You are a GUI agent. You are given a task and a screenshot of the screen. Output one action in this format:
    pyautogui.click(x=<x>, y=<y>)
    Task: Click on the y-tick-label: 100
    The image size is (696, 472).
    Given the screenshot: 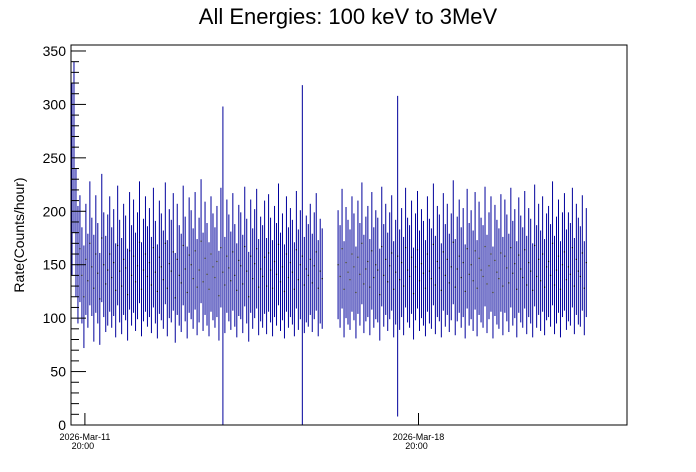 What is the action you would take?
    pyautogui.click(x=55, y=318)
    